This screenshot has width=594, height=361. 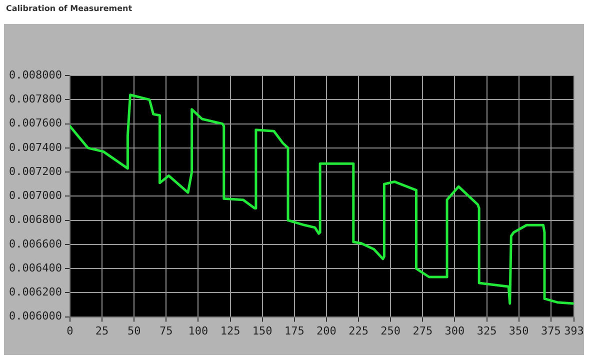 I want to click on x-tick-label: 25, so click(x=102, y=331).